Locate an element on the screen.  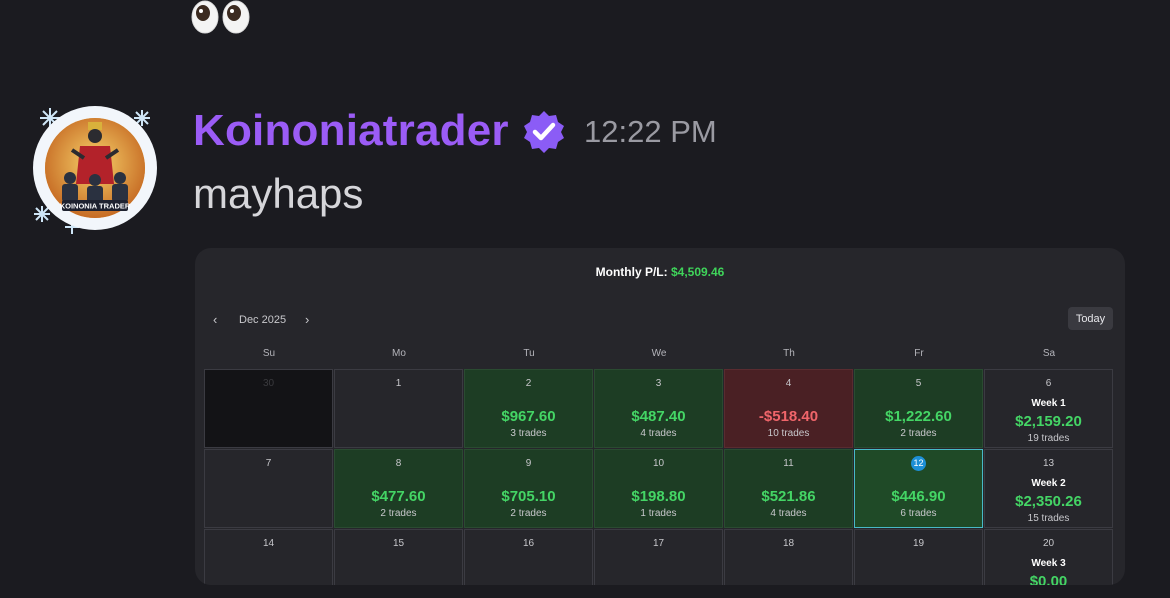
next-month-icon: › is located at coordinates (307, 319).